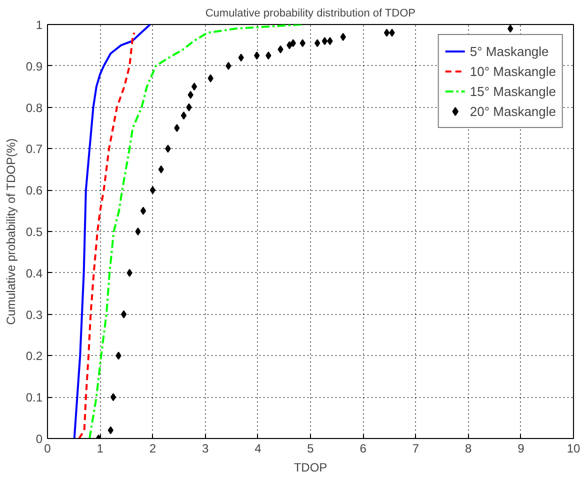 The width and height of the screenshot is (583, 477). I want to click on x-tick-label: 4, so click(258, 449).